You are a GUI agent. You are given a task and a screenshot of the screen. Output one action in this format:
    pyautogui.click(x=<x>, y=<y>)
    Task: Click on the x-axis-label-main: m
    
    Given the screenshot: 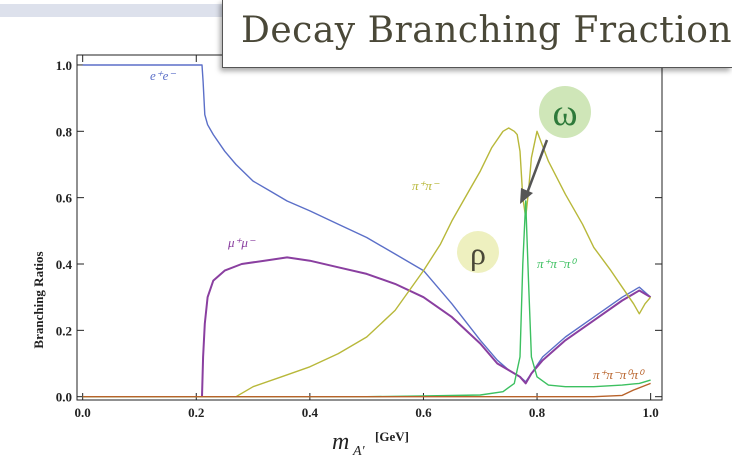 What is the action you would take?
    pyautogui.click(x=340, y=442)
    